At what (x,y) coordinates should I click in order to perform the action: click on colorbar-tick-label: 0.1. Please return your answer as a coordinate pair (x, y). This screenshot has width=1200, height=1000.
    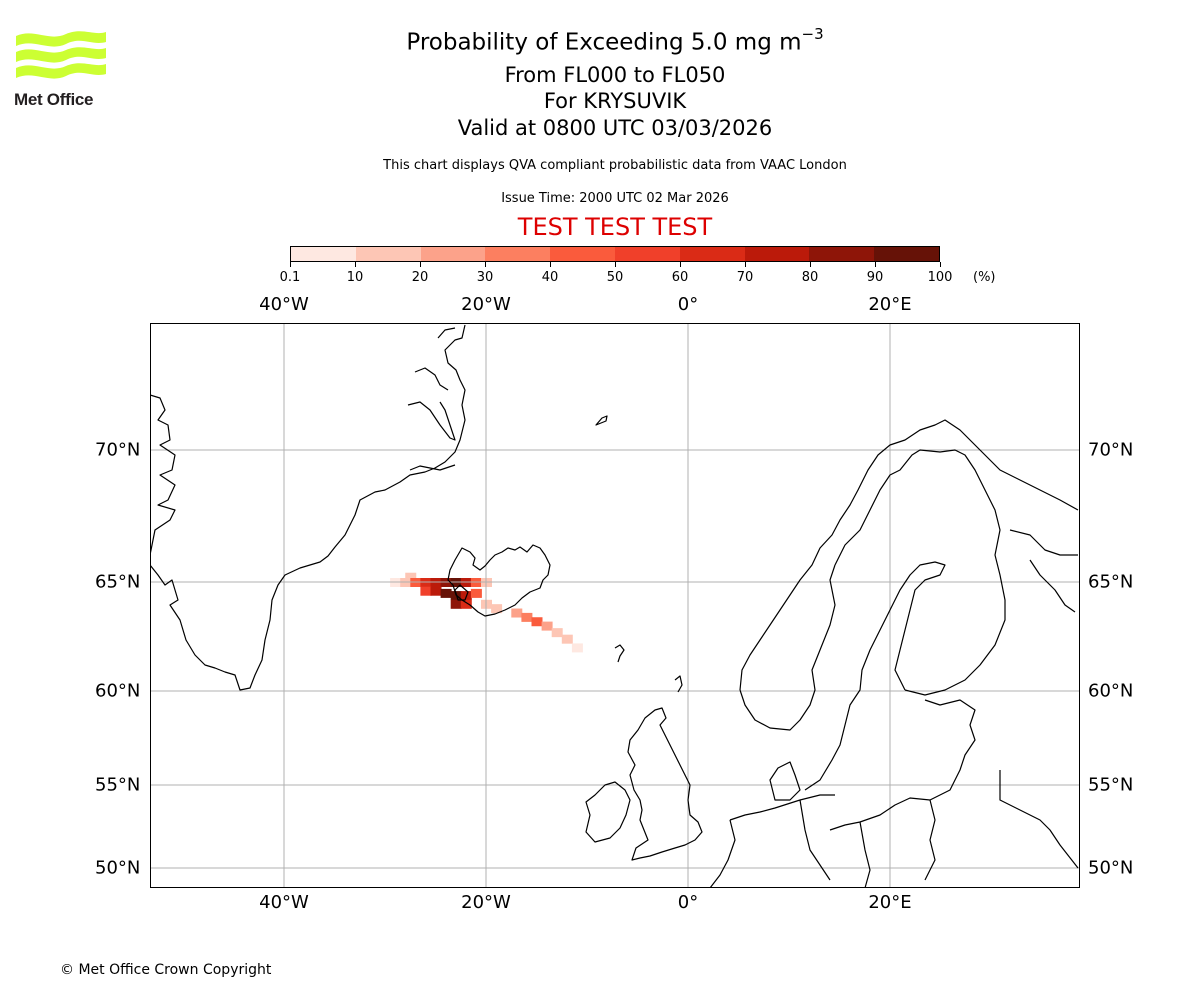
    Looking at the image, I should click on (290, 277).